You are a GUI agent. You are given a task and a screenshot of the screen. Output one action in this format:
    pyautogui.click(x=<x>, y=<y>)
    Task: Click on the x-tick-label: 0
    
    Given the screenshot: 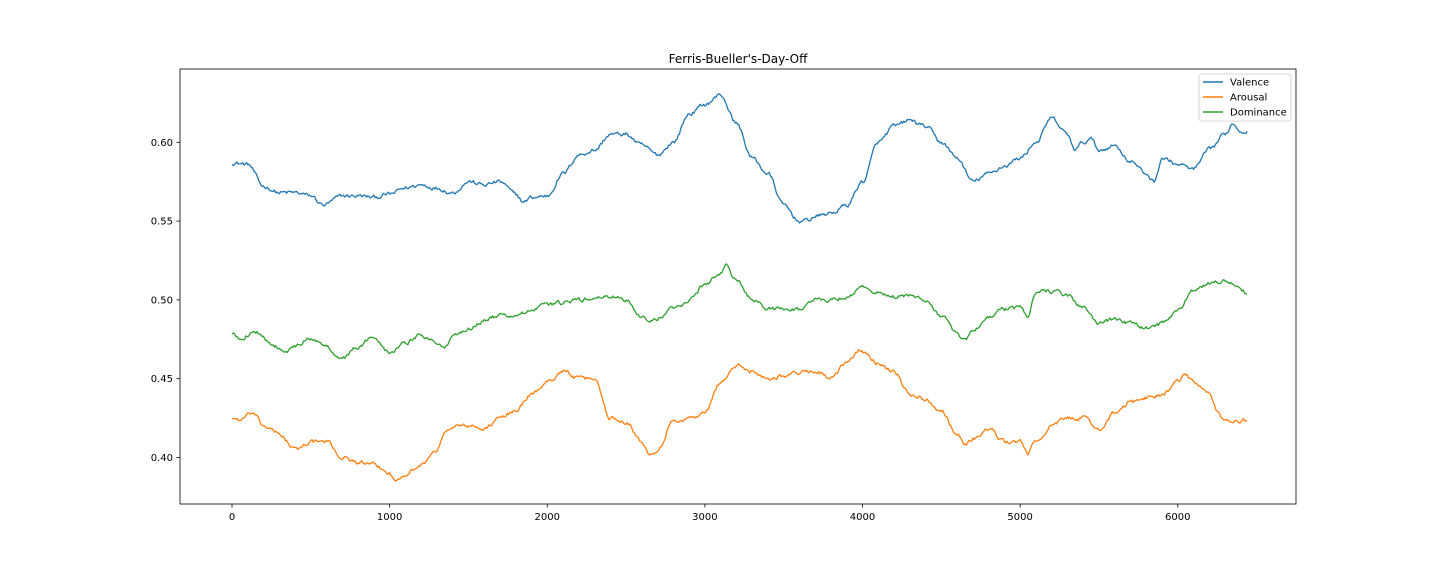 What is the action you would take?
    pyautogui.click(x=232, y=517)
    